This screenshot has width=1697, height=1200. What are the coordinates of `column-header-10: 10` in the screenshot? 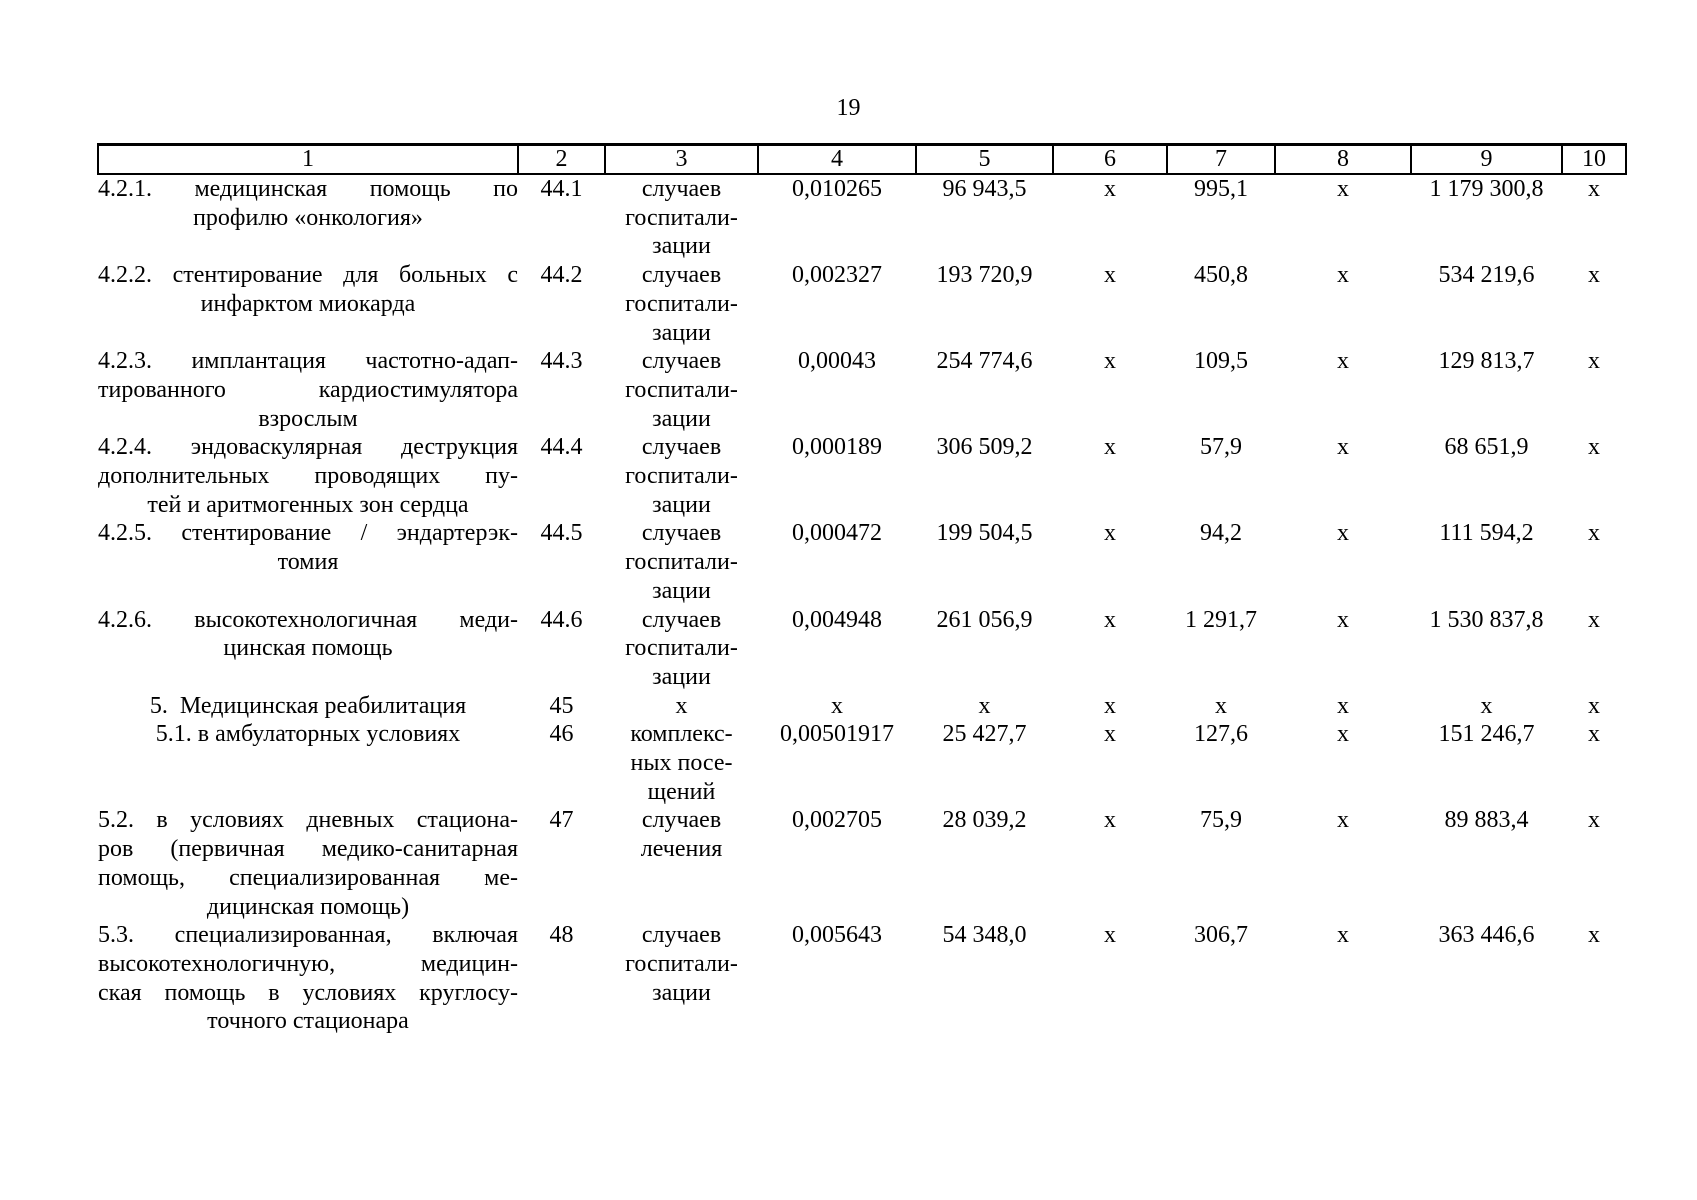 It's located at (1594, 159).